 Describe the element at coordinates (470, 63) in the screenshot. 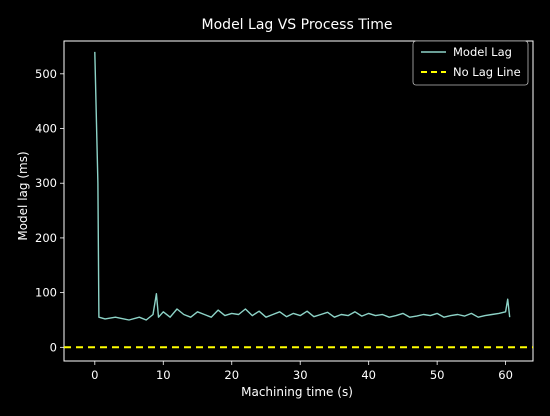

I see `legend: Model Lag No Lag Line` at that location.